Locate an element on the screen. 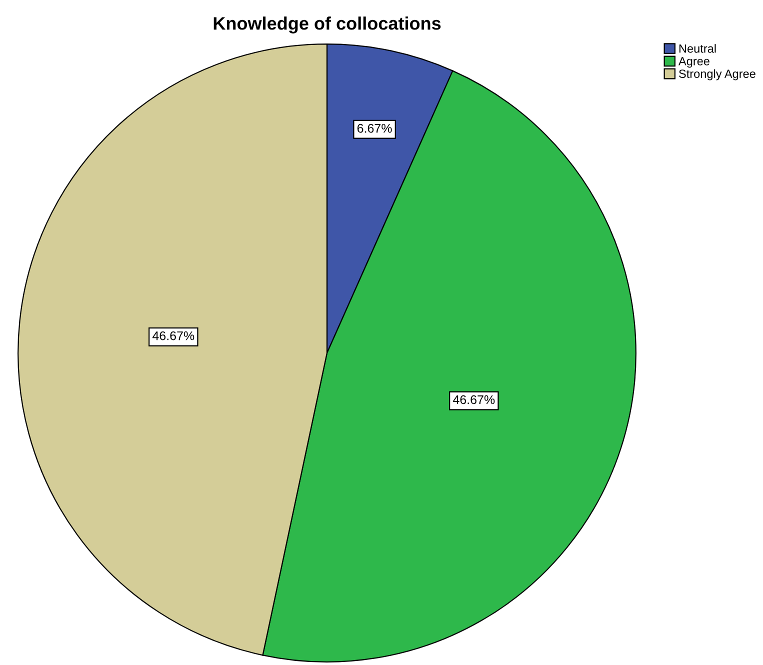  legend-label: Strongly Agree is located at coordinates (717, 74).